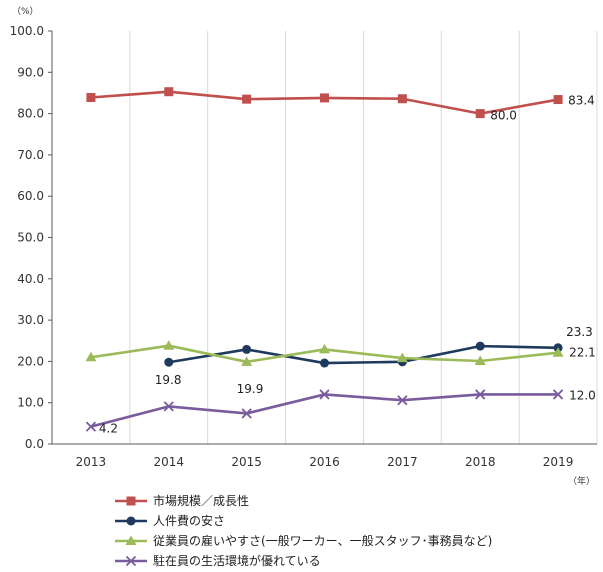 This screenshot has width=603, height=572. I want to click on y-tick-label: 10.0, so click(30, 403).